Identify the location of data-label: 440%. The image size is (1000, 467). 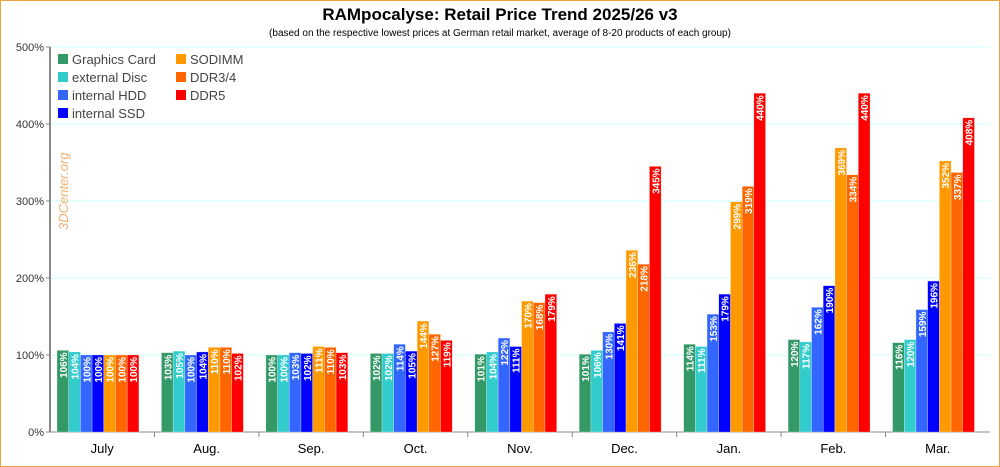
(761, 108).